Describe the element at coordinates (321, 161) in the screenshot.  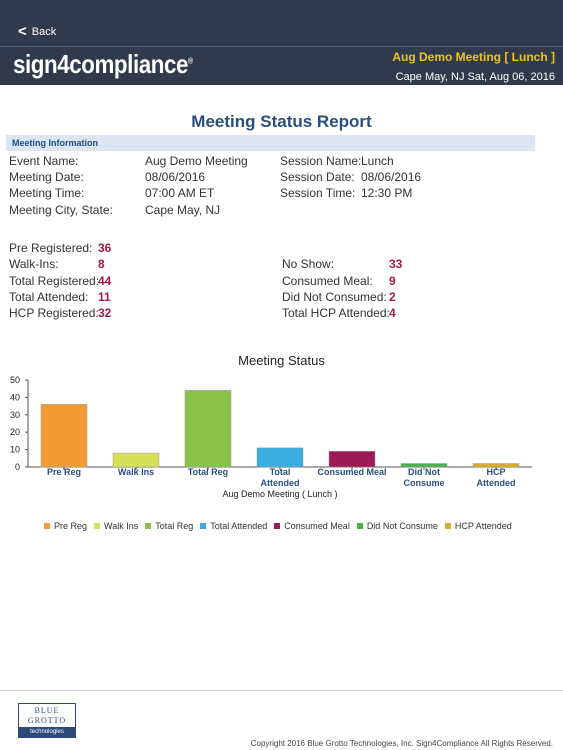
I see `session-name-label: Session Name:` at that location.